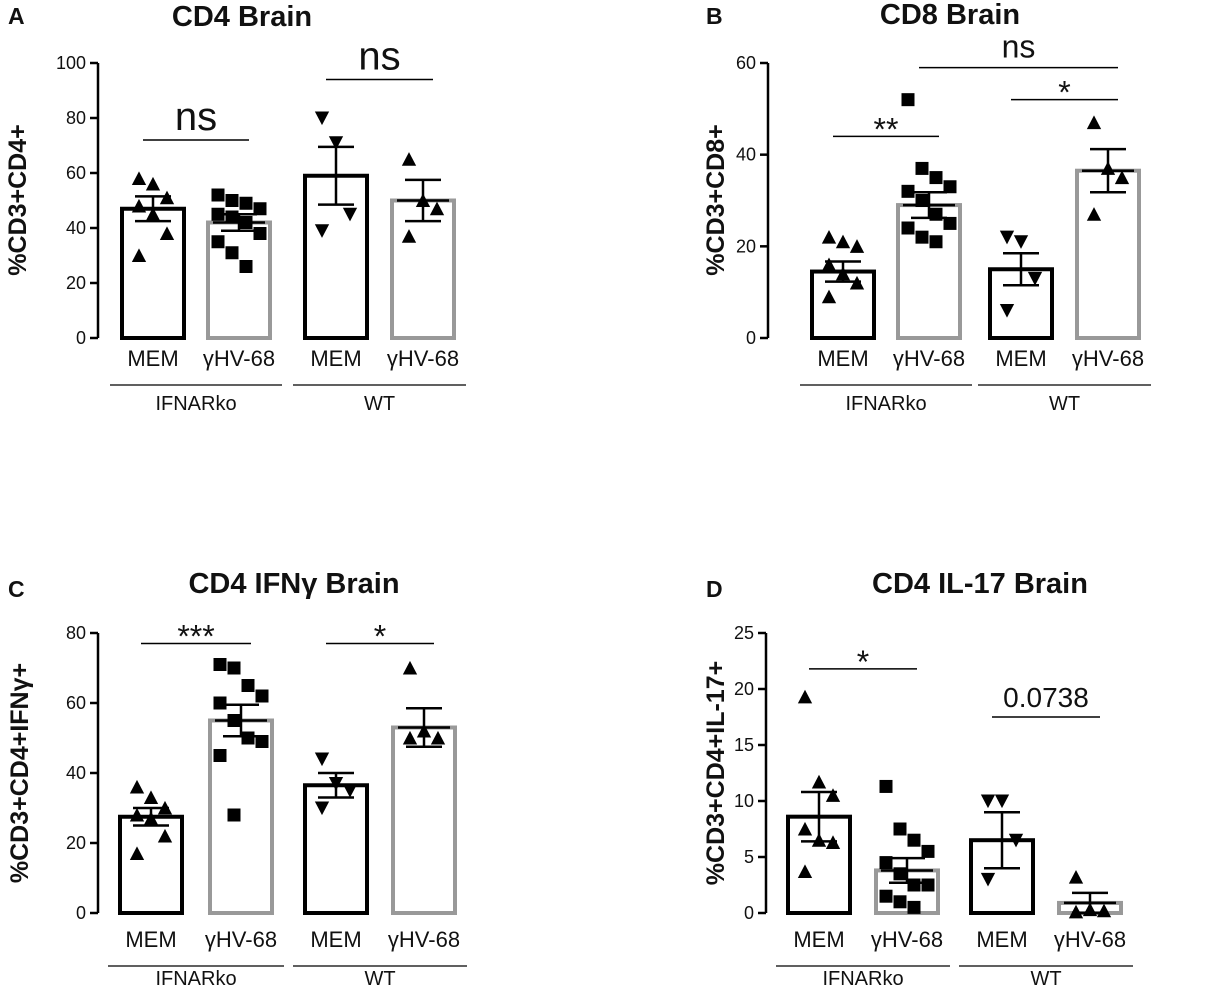 The height and width of the screenshot is (990, 1208). What do you see at coordinates (714, 589) in the screenshot?
I see `panel-letter: D` at bounding box center [714, 589].